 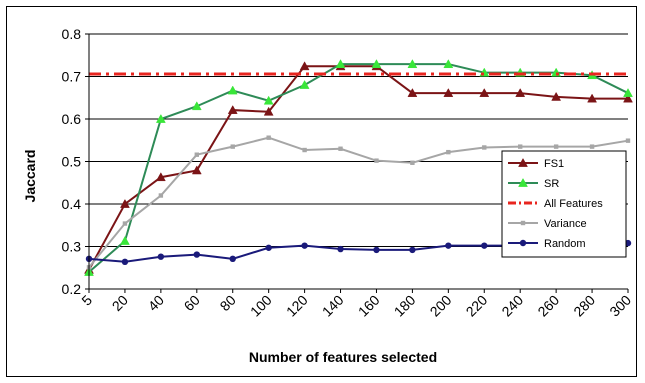 I want to click on x-tick-label: 5, so click(x=86, y=300).